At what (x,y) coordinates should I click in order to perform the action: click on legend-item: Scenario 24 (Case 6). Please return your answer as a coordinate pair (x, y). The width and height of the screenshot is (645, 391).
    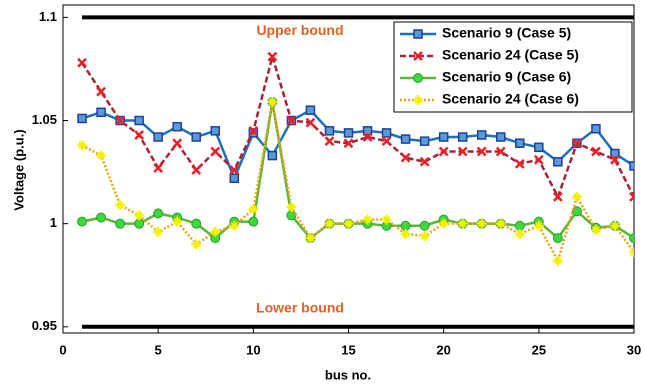
    Looking at the image, I should click on (489, 99).